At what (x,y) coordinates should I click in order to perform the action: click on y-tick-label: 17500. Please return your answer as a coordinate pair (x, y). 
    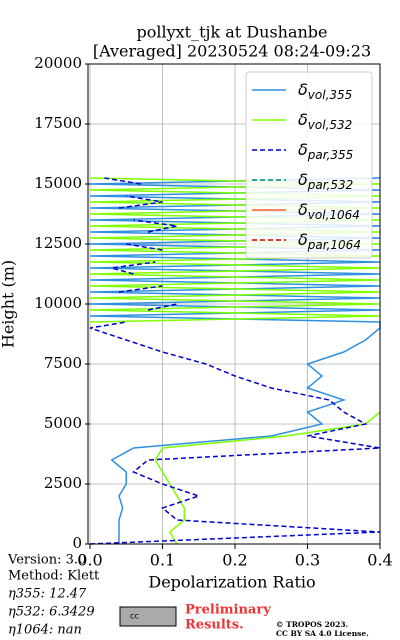
    Looking at the image, I should click on (58, 123).